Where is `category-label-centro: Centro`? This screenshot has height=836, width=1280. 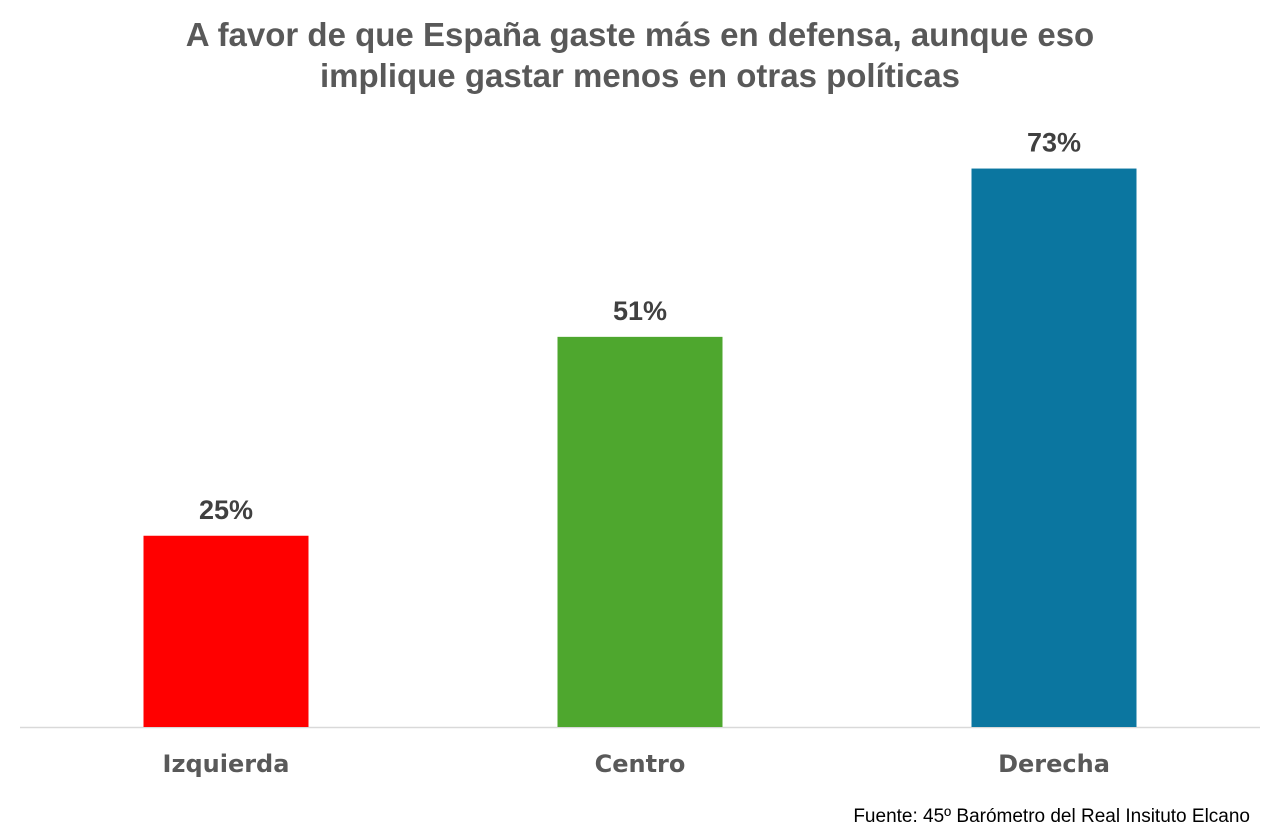 category-label-centro: Centro is located at coordinates (640, 764).